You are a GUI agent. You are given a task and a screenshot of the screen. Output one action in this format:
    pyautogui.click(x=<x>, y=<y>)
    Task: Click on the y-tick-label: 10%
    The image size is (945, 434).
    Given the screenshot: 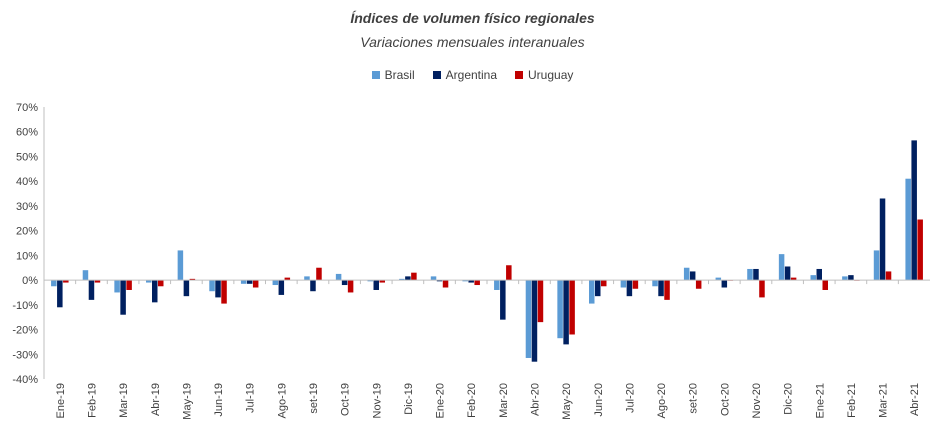 What is the action you would take?
    pyautogui.click(x=27, y=256)
    